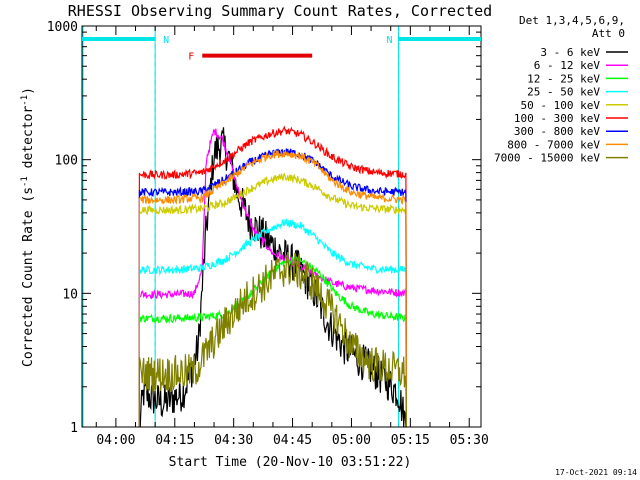 The height and width of the screenshot is (480, 640). I want to click on legend-label: 300 - 800 keV, so click(557, 131).